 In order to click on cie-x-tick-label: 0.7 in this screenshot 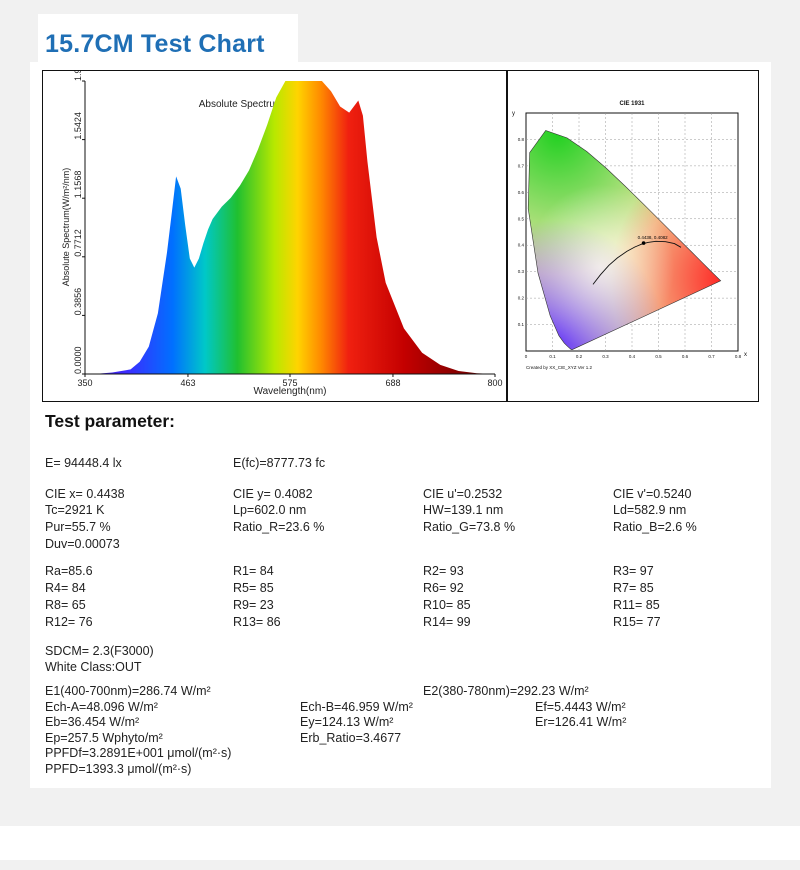, I will do `click(711, 356)`.